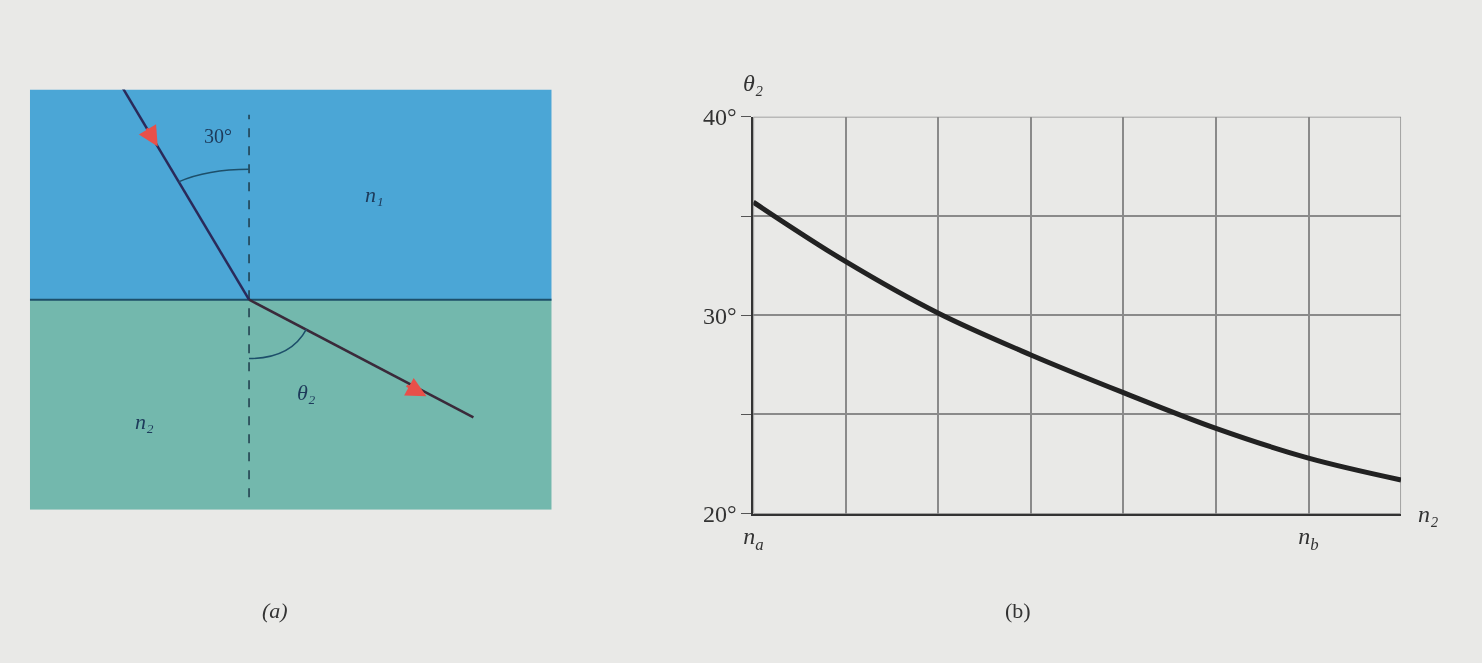 The width and height of the screenshot is (1482, 663). Describe the element at coordinates (1308, 538) in the screenshot. I see `x-tick-label: n$_{b}$` at that location.